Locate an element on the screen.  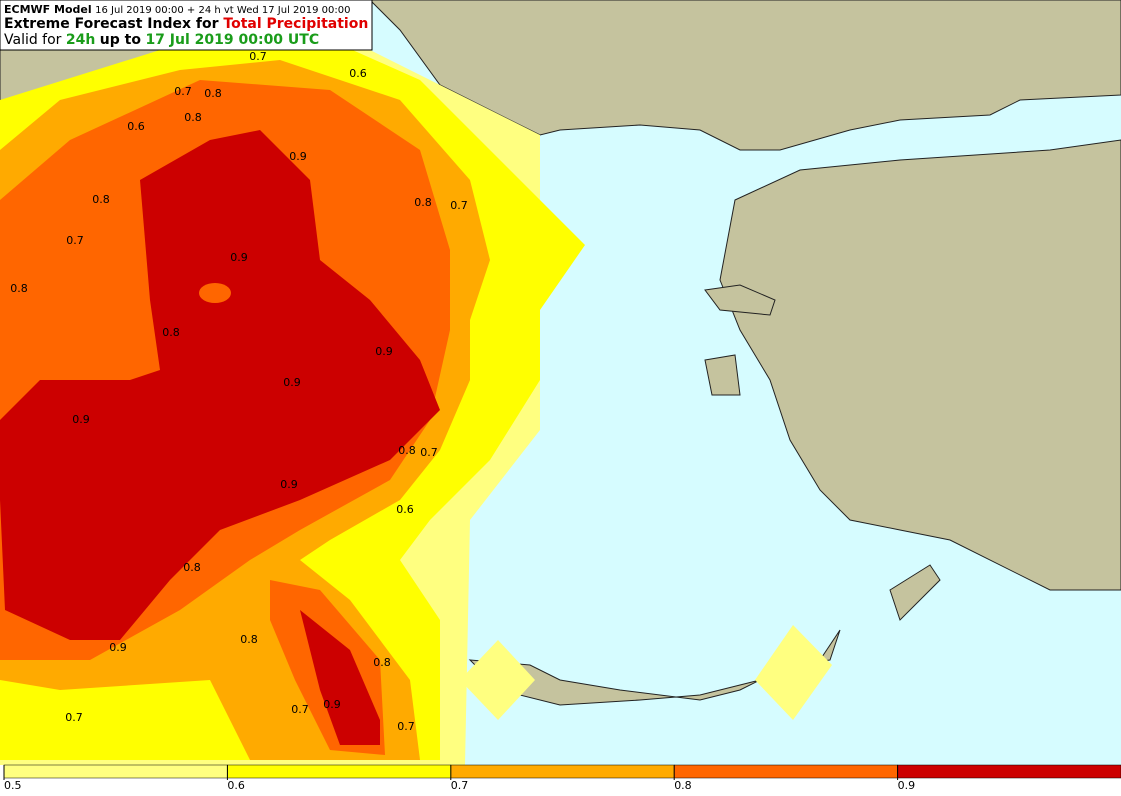
valid: Valid for is located at coordinates (33, 40).